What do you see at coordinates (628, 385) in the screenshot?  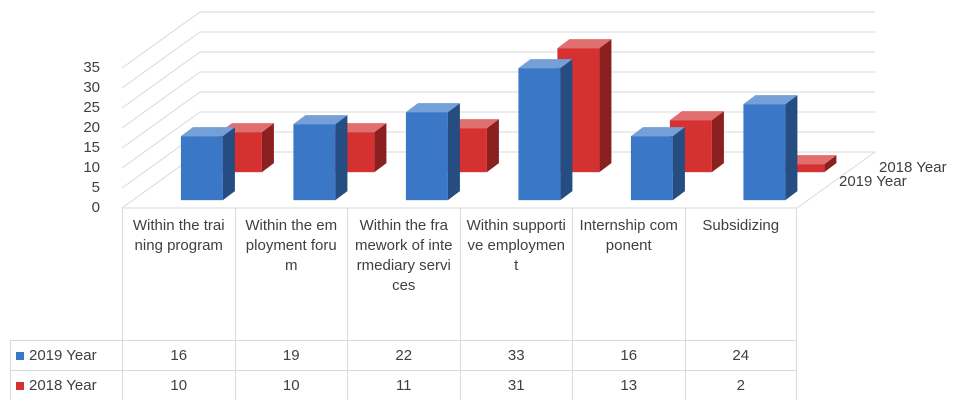 I see `value-cell: 13` at bounding box center [628, 385].